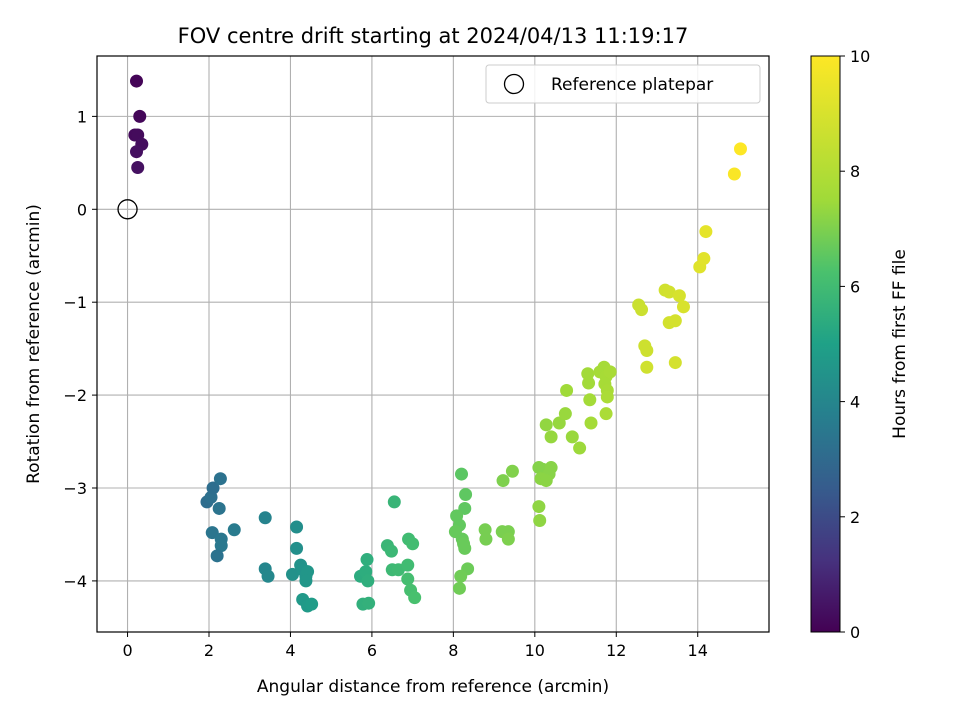  I want to click on y-tick-label: −1, so click(75, 302).